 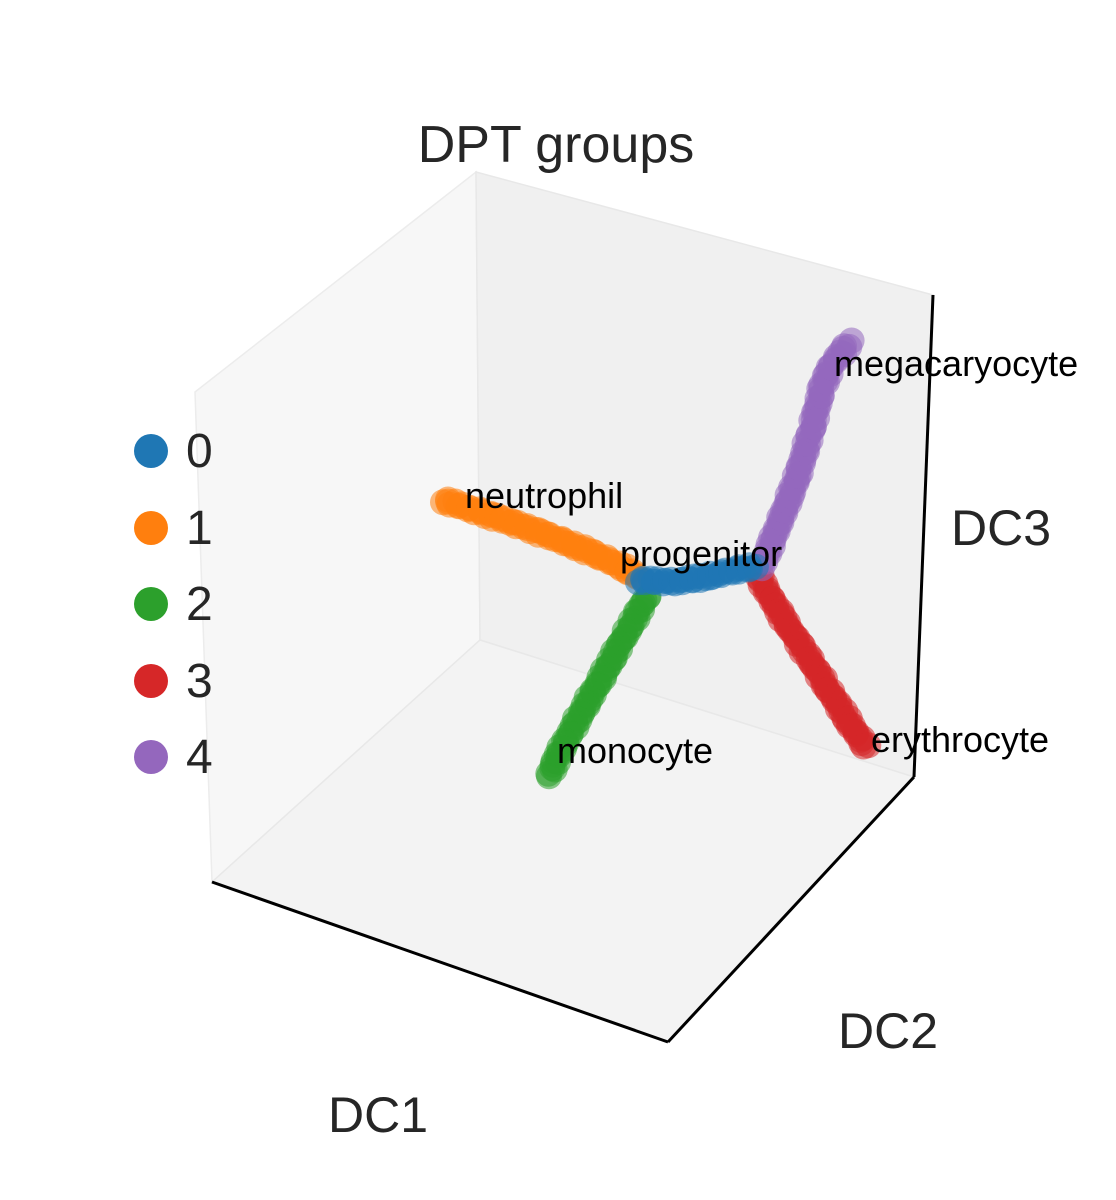 I want to click on chart-title: DPT groups, so click(x=556, y=145).